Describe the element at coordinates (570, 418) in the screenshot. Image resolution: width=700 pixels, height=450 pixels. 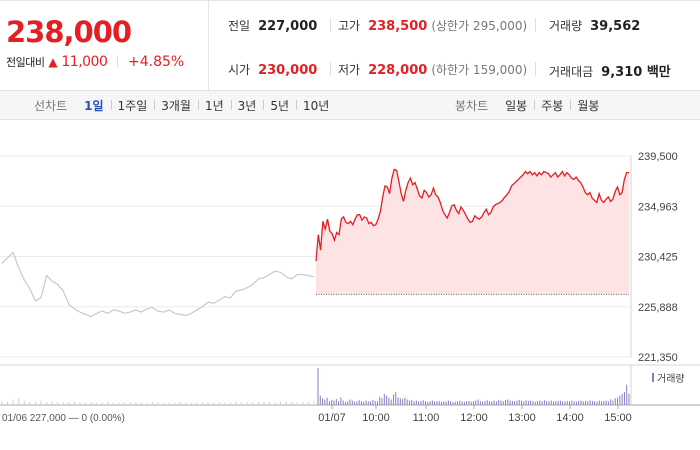
I see `x-tick-label: 14:00` at that location.